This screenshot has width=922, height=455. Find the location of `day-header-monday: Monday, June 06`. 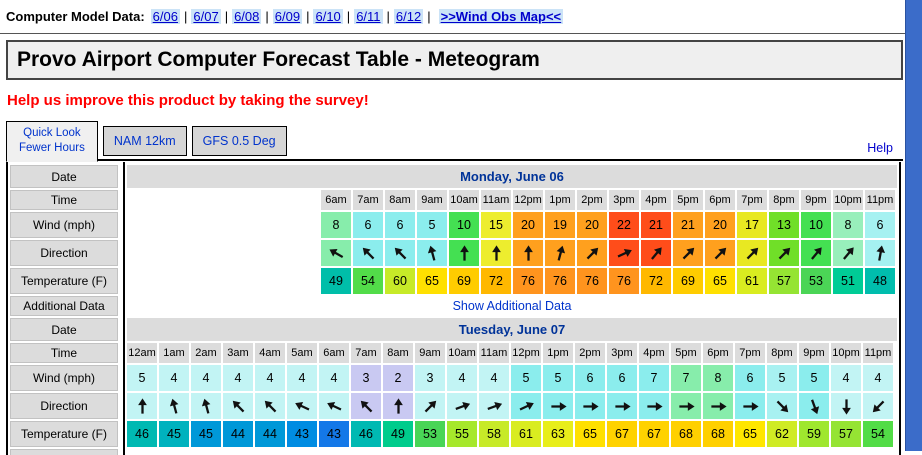

day-header-monday: Monday, June 06 is located at coordinates (512, 176).